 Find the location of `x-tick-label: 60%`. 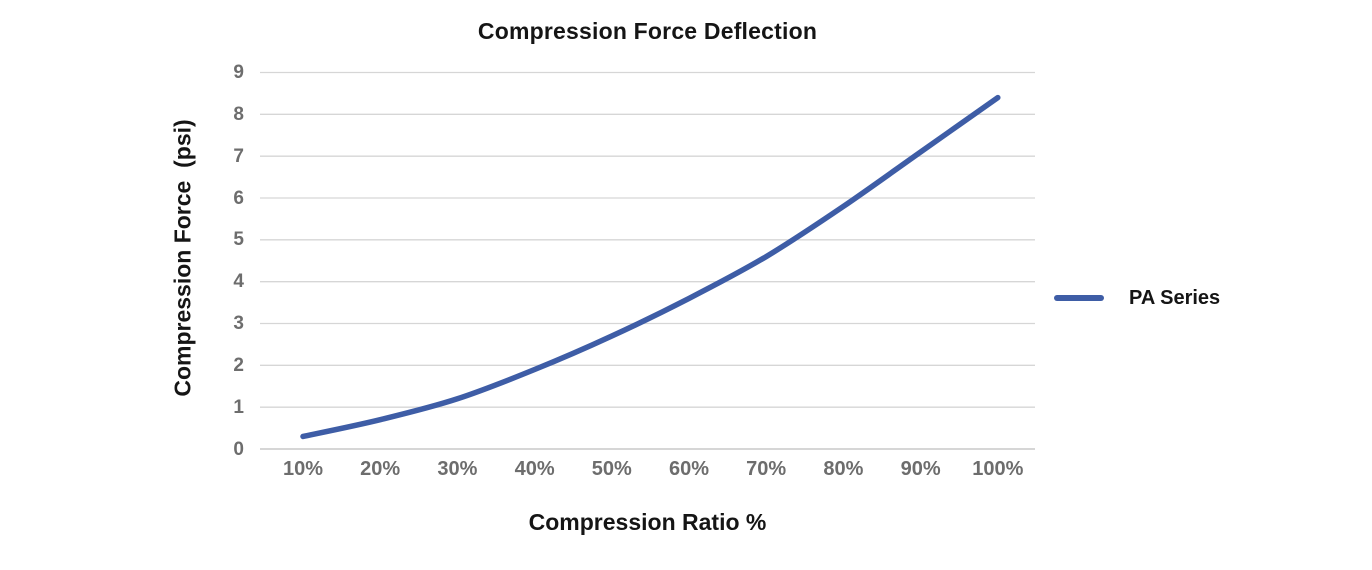

x-tick-label: 60% is located at coordinates (689, 469).